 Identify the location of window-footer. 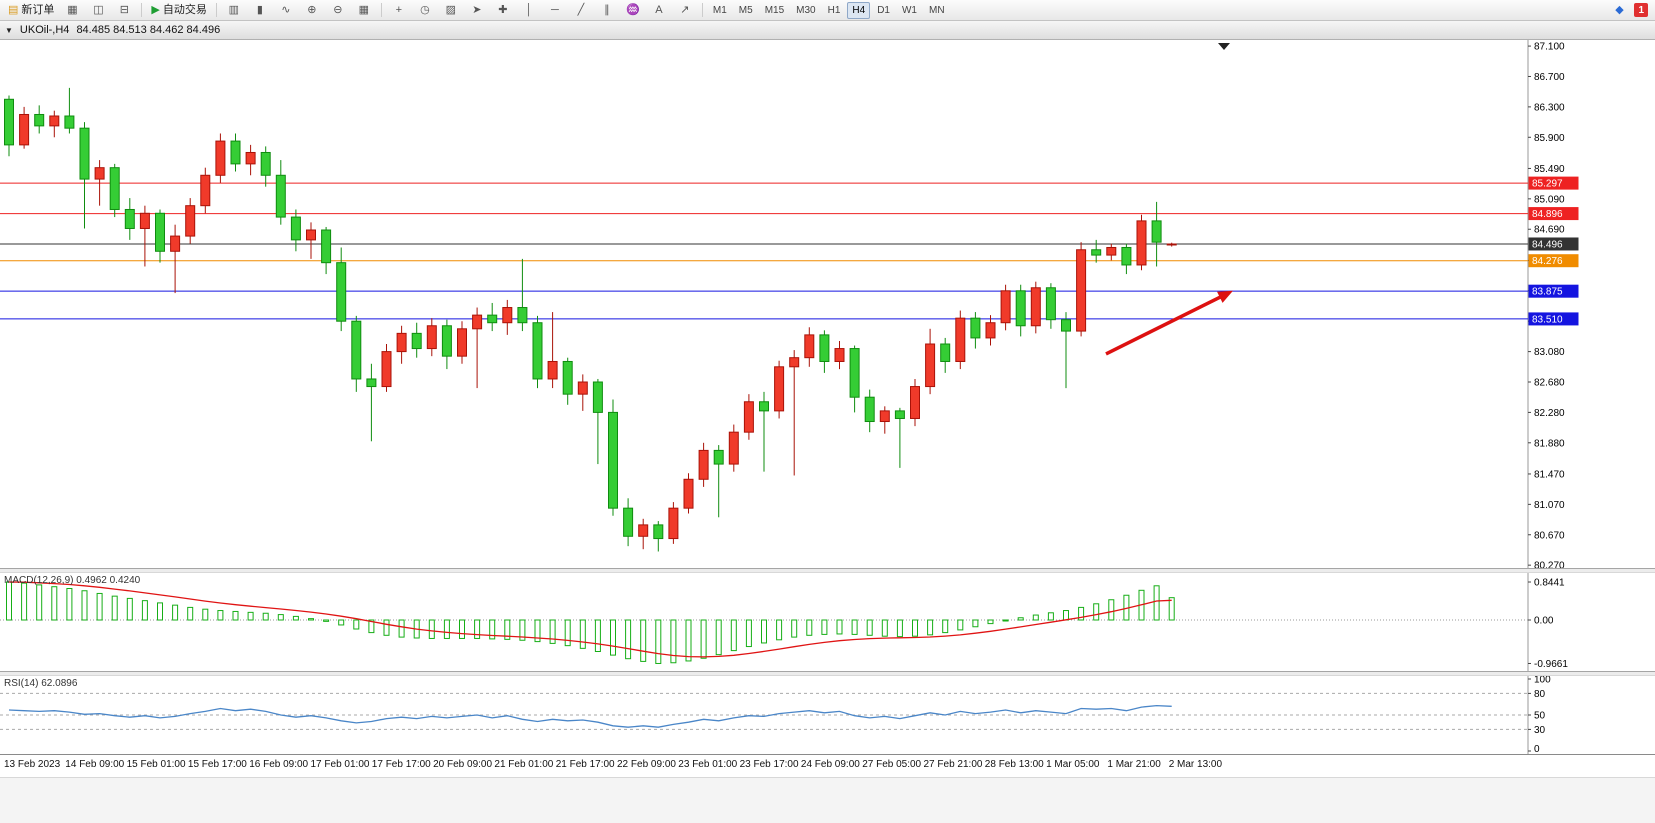
(827, 800).